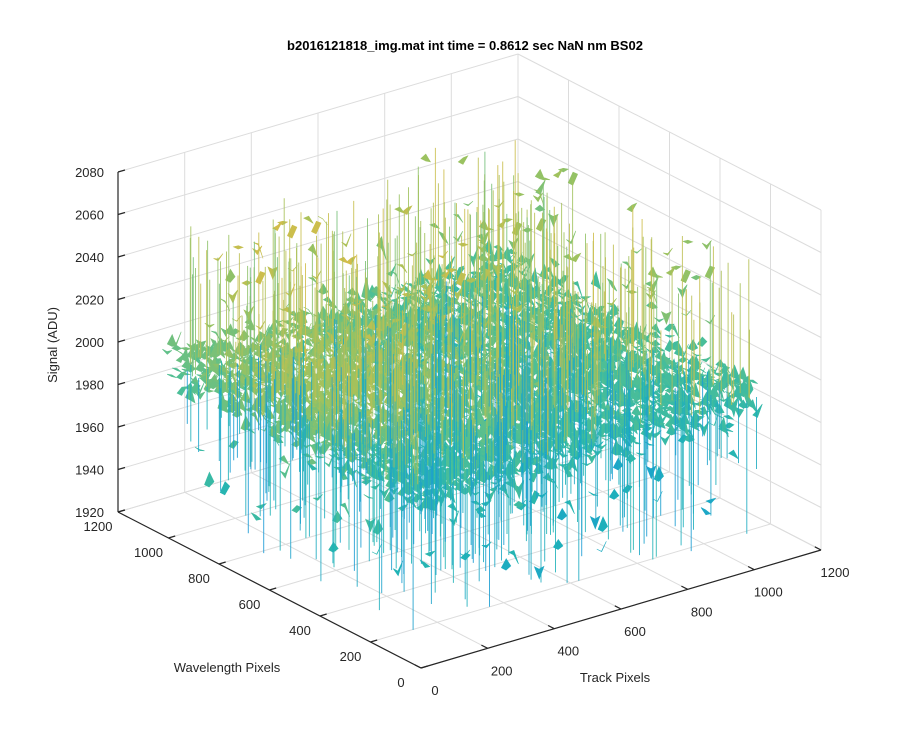 This screenshot has width=900, height=750. I want to click on x-tick-label: 200, so click(502, 670).